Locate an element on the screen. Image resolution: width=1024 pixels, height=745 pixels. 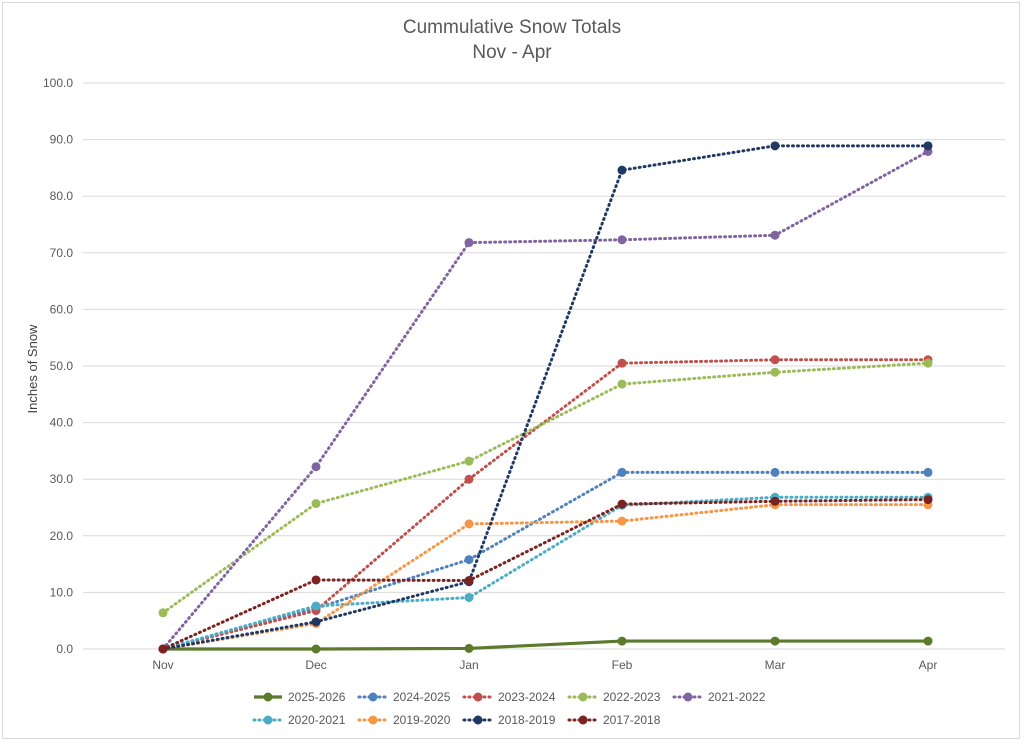
legend-label: 2025-2026 is located at coordinates (317, 697).